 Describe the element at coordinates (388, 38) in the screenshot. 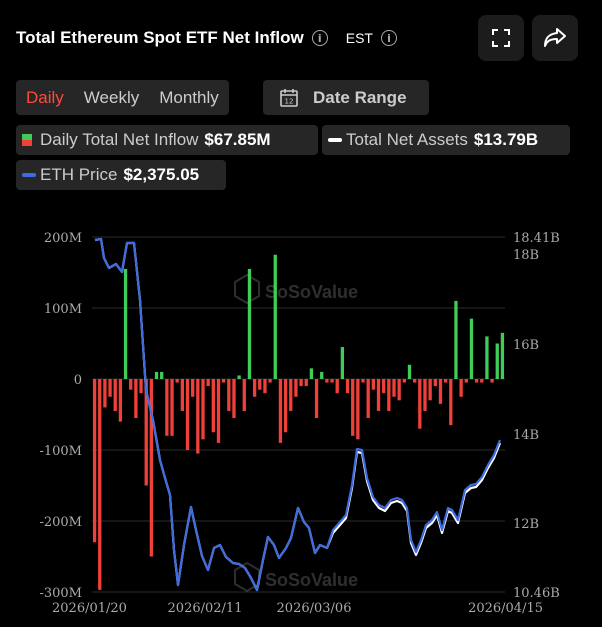

I see `timezone-info-icon: i` at that location.